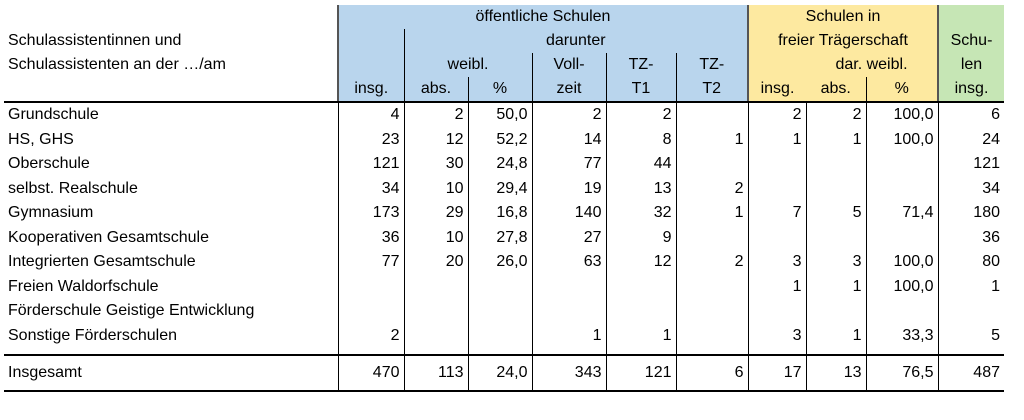  What do you see at coordinates (499, 164) in the screenshot?
I see `cell: 24,8` at bounding box center [499, 164].